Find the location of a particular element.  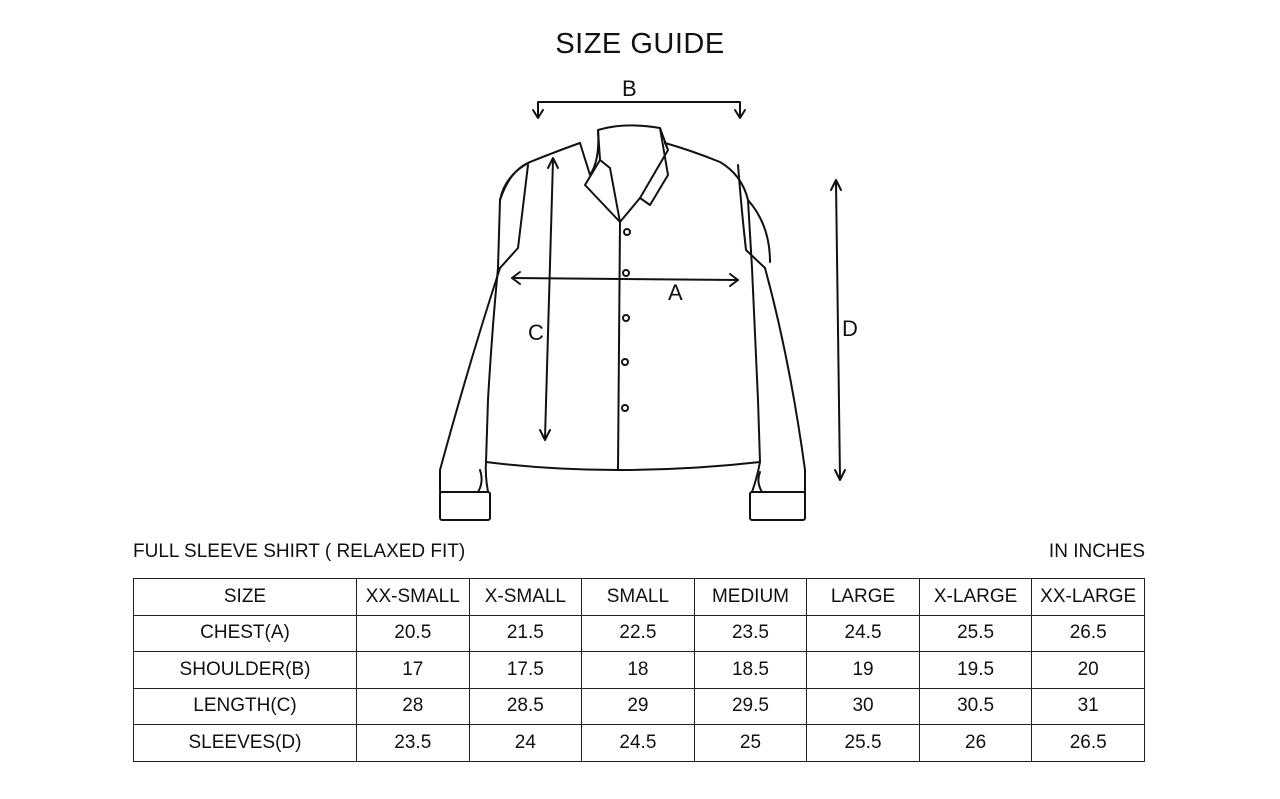

table-row: SLEEVES(D) 23.5 24 24.5 25 25.5 26 26.5 is located at coordinates (639, 743).